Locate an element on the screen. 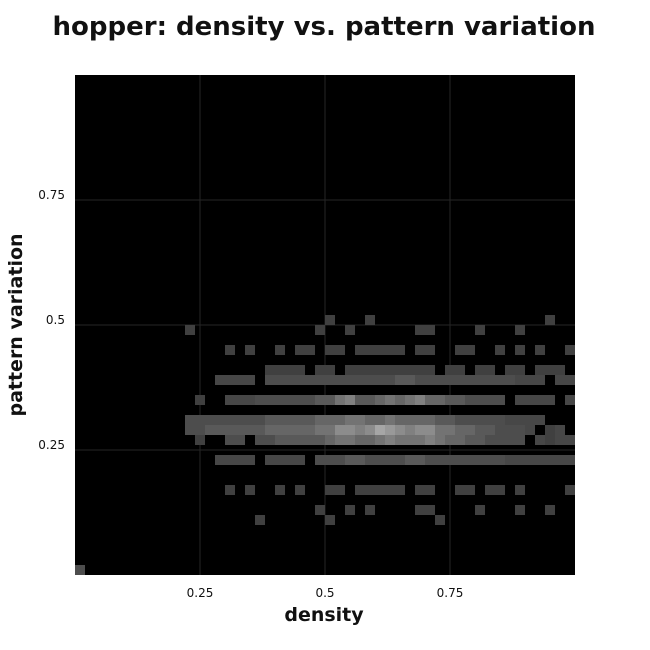 The width and height of the screenshot is (650, 650). y-axis-label: pattern variation is located at coordinates (16, 324).